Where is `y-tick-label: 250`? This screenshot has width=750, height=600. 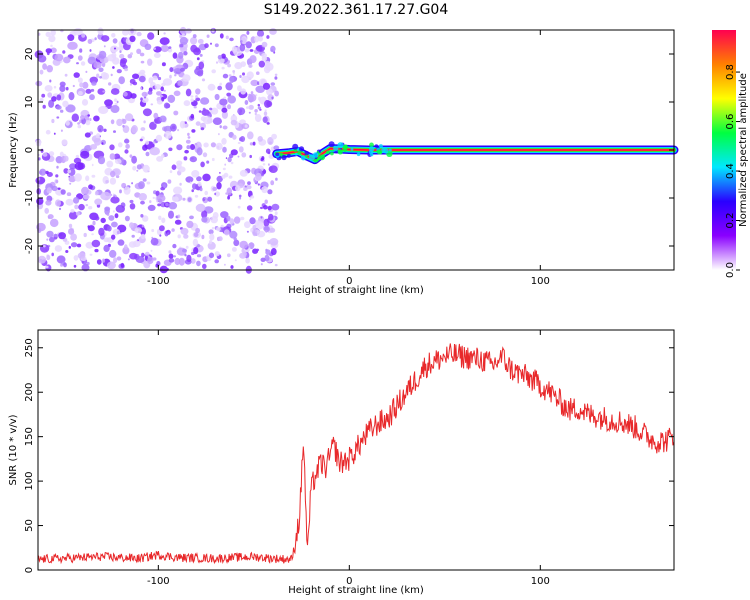
y-tick-label: 250 is located at coordinates (29, 347).